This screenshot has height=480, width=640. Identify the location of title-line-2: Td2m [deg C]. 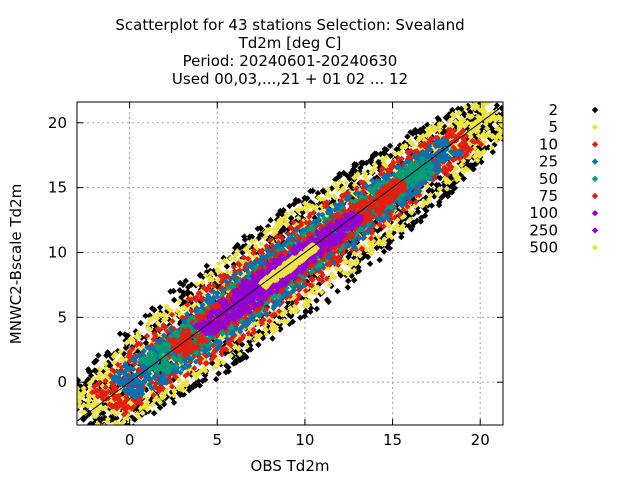
(290, 43).